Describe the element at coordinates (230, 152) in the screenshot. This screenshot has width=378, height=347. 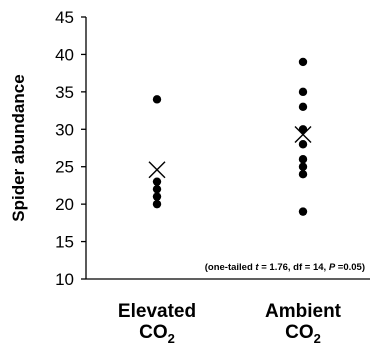
I see `mean-markers` at that location.